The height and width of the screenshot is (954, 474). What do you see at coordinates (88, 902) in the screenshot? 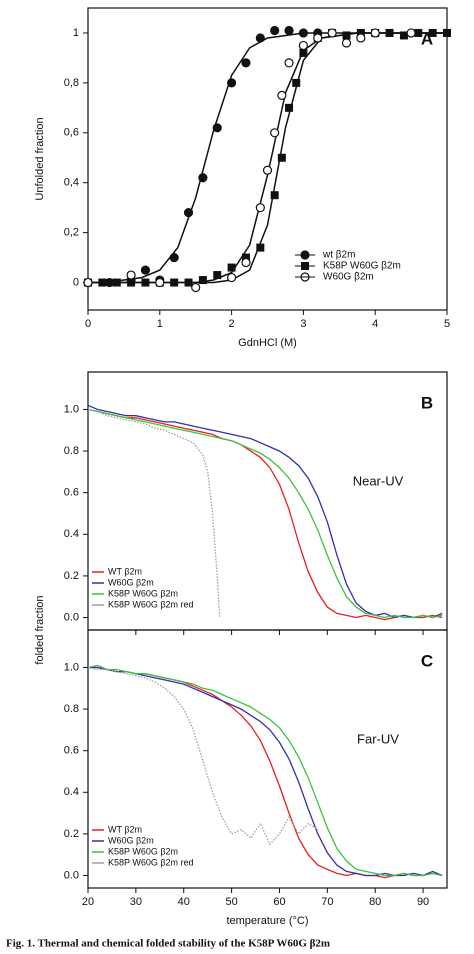
I see `x-tick-label: 20` at bounding box center [88, 902].